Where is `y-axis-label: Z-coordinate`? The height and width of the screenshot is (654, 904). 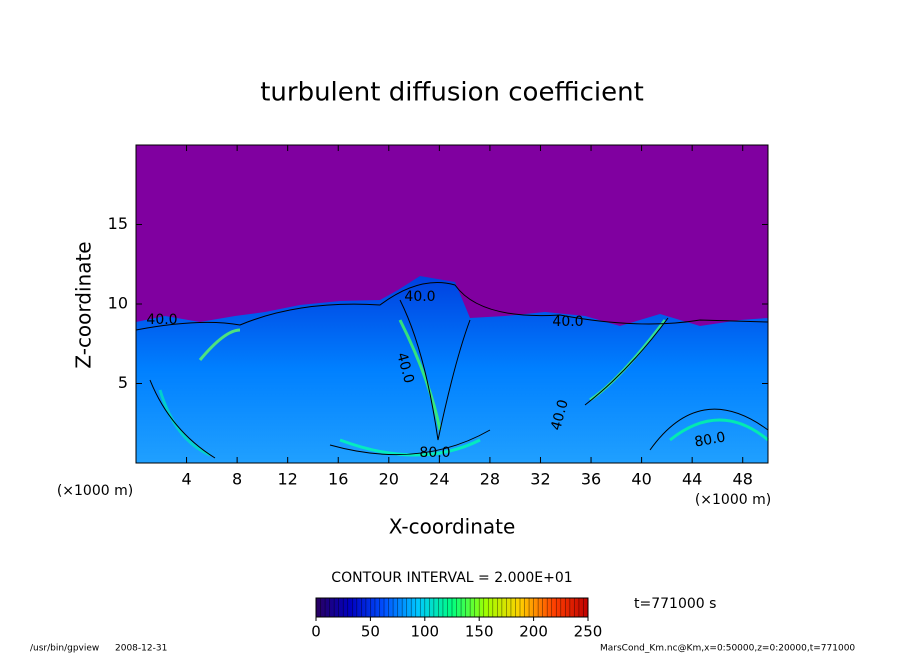
y-axis-label: Z-coordinate is located at coordinates (84, 304).